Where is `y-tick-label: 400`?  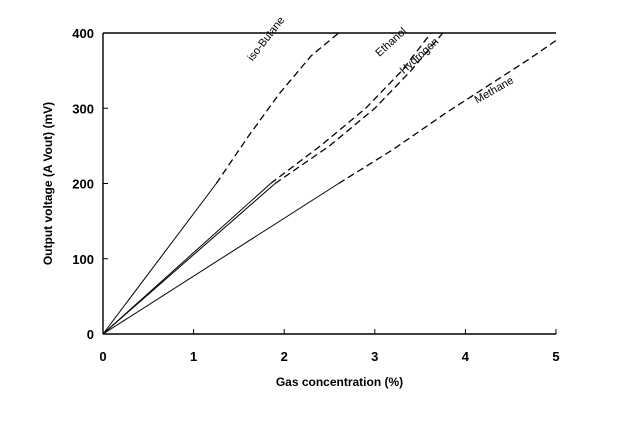 y-tick-label: 400 is located at coordinates (83, 33).